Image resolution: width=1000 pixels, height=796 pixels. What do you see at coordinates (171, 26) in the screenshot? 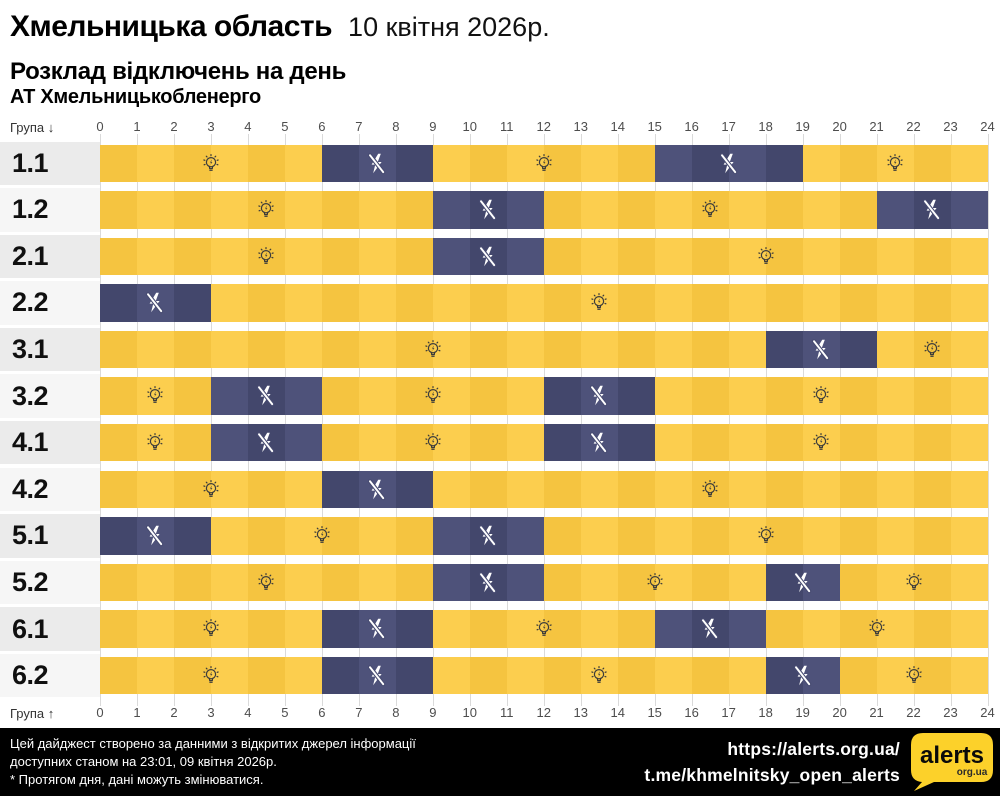
I see `page-title: Хмельницька область` at bounding box center [171, 26].